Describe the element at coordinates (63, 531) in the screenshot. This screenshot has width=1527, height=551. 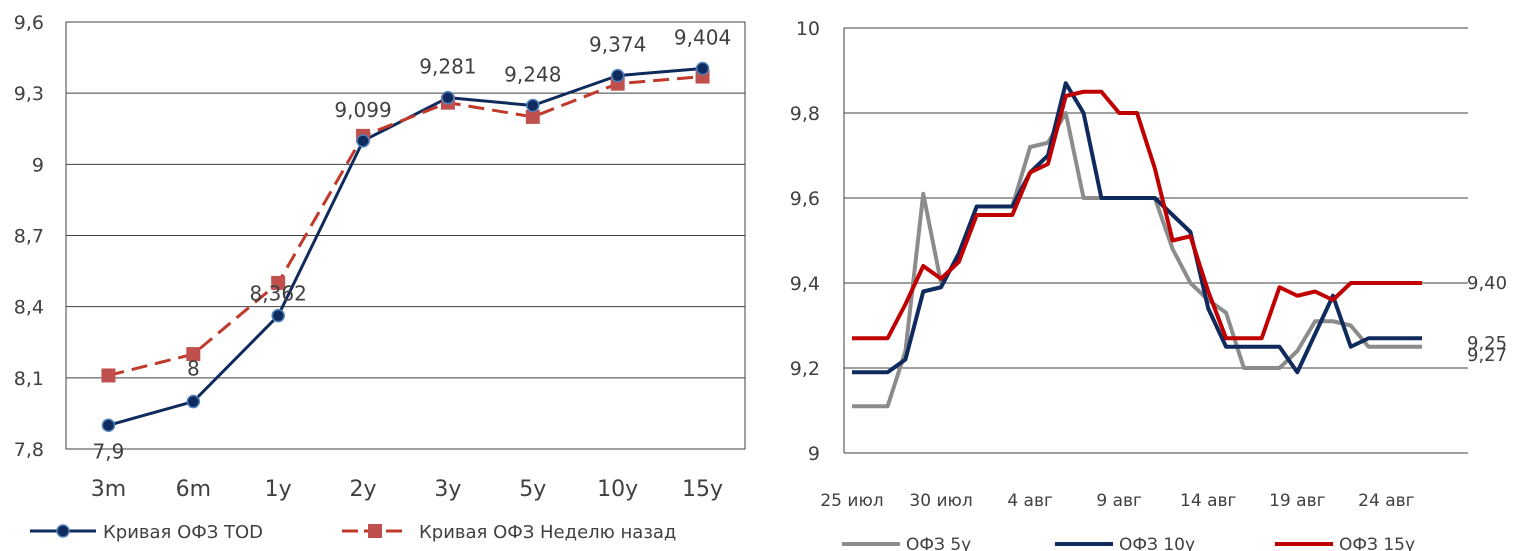
I see `legend-marker-tod` at that location.